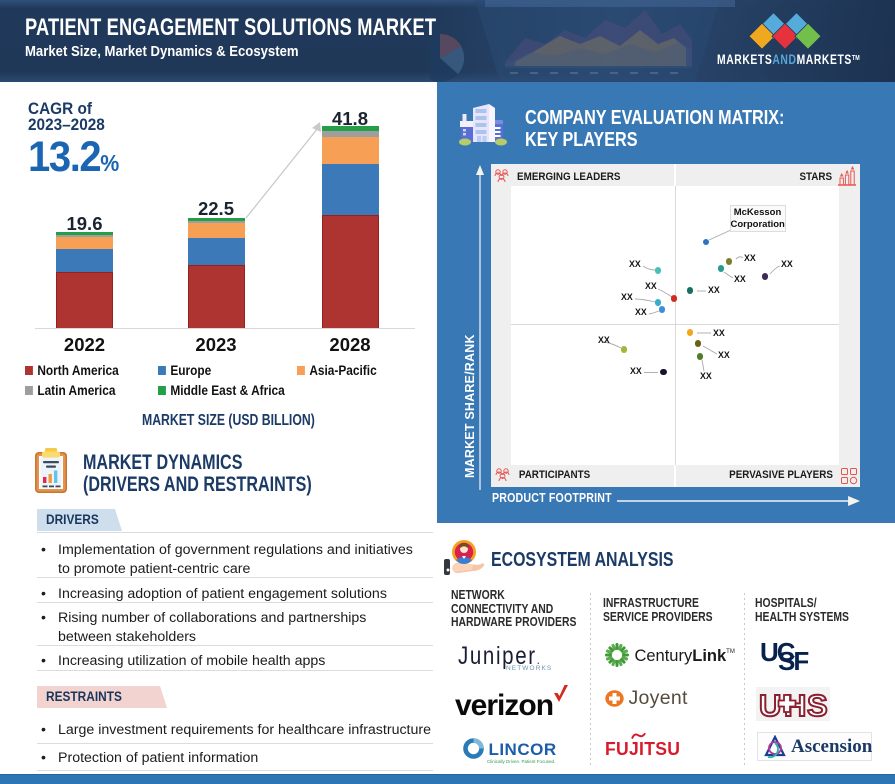 The image size is (895, 784). I want to click on svg-text: U, so click(770, 704).